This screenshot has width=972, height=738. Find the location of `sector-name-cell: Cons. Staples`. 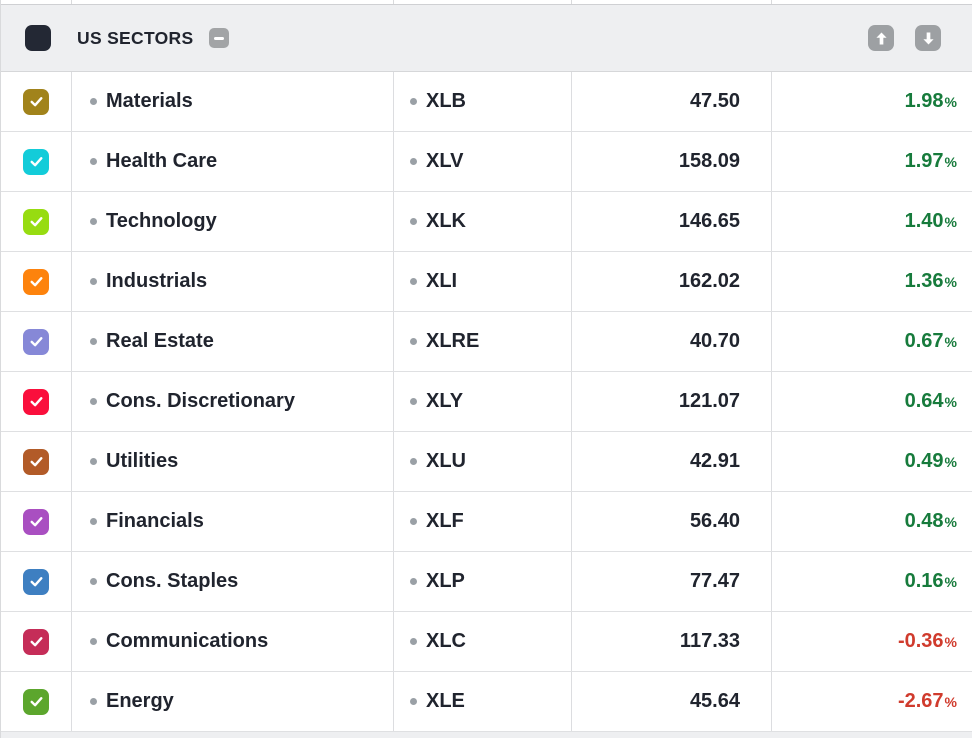

sector-name-cell: Cons. Staples is located at coordinates (233, 581).